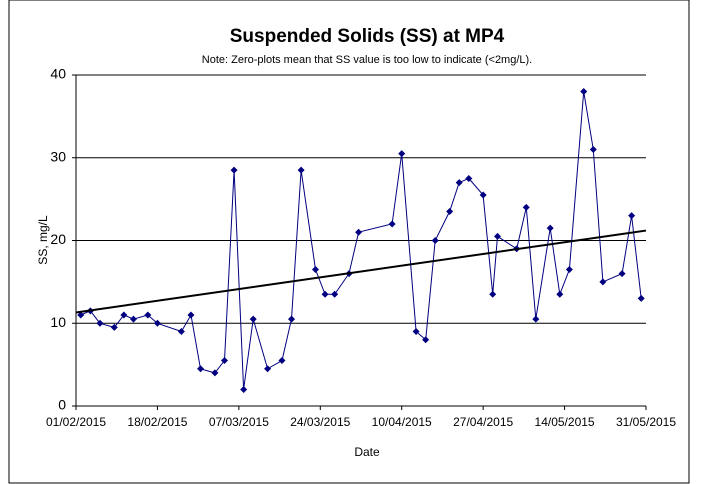 The image size is (701, 484). Describe the element at coordinates (367, 36) in the screenshot. I see `chart-title: Suspended Solids (SS) at MP4` at that location.